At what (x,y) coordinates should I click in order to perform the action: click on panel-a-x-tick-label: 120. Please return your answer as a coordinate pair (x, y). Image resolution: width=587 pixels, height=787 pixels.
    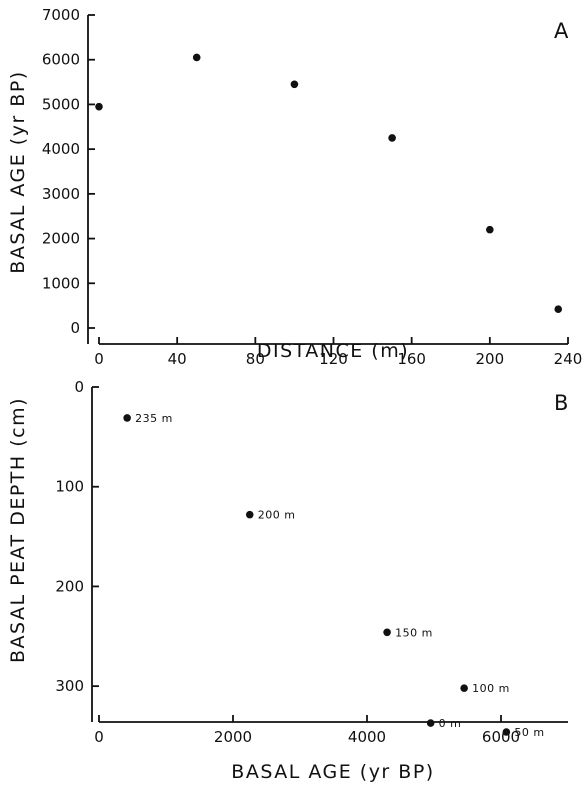
    Looking at the image, I should click on (333, 359).